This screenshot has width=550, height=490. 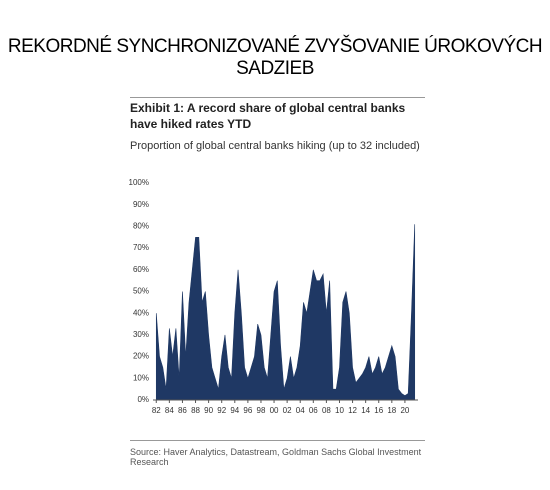 I want to click on x-tick-label: 88, so click(x=195, y=410).